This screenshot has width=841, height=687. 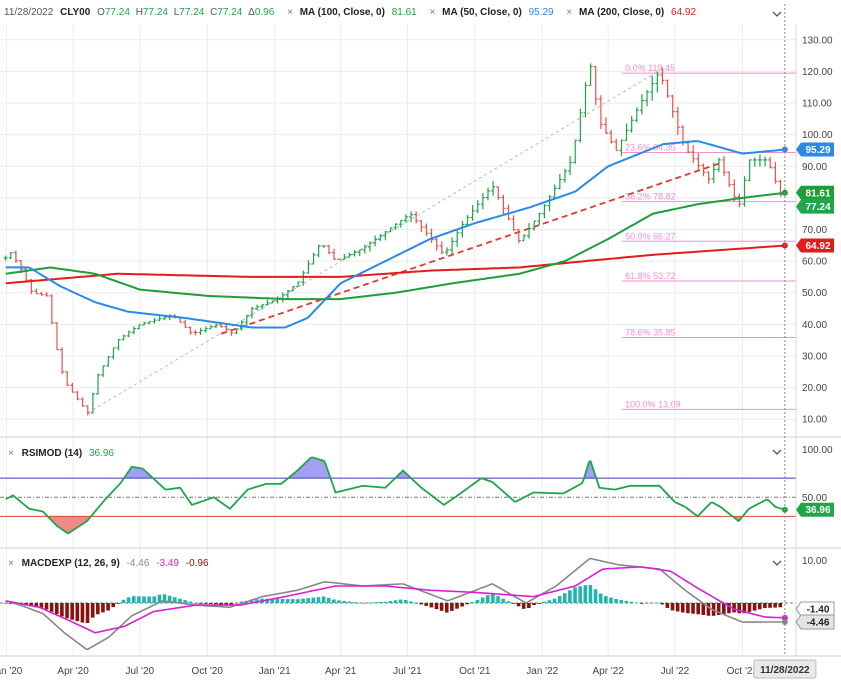 What do you see at coordinates (650, 332) in the screenshot?
I see `fib-level-label: 78.6% 35.85` at bounding box center [650, 332].